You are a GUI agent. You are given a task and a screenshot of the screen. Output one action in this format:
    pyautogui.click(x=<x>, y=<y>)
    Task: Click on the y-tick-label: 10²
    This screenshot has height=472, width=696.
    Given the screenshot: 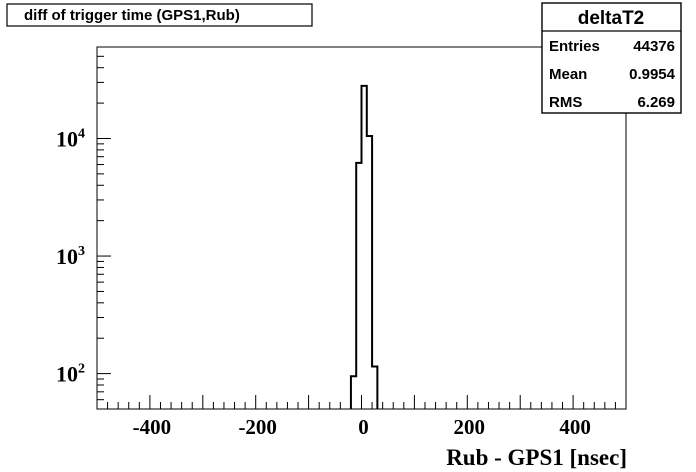 What is the action you would take?
    pyautogui.click(x=70, y=374)
    